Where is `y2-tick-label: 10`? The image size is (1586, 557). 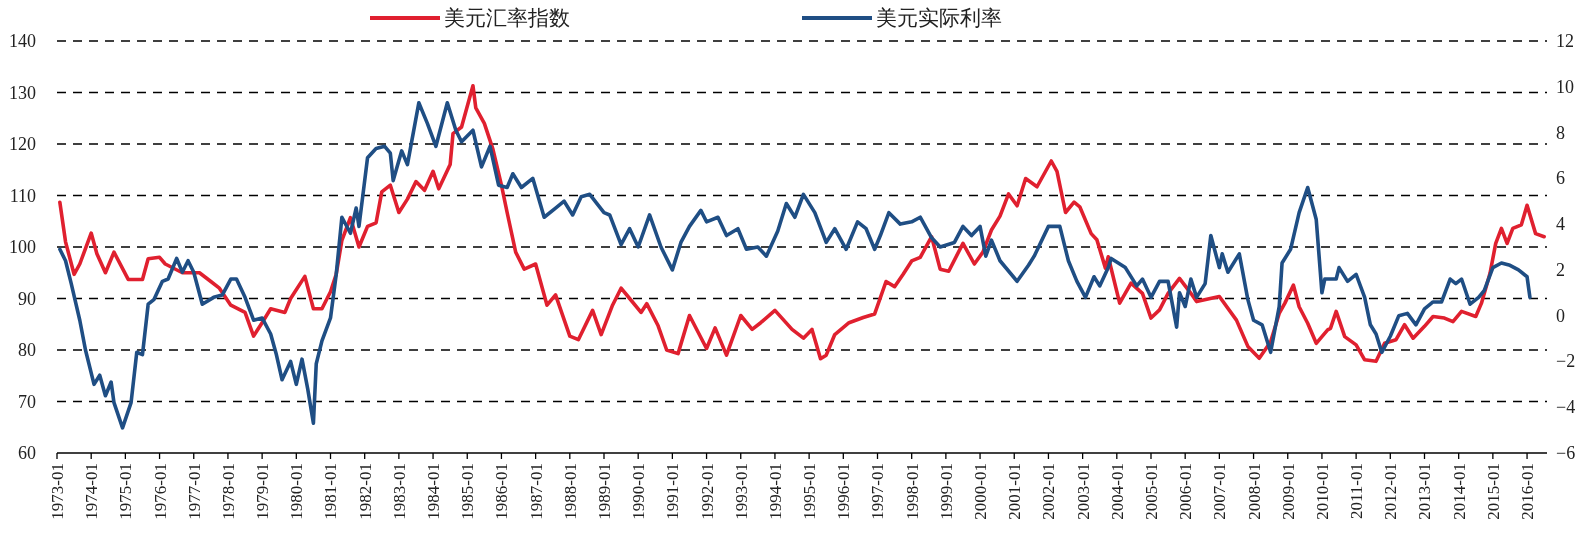 y2-tick-label: 10 is located at coordinates (1565, 86).